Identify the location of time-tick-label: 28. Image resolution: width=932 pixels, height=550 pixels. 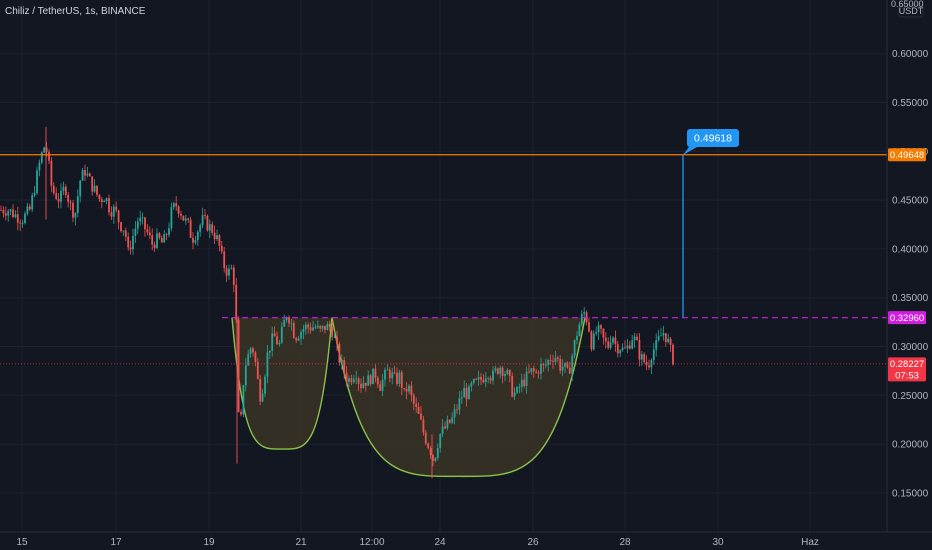
(625, 542).